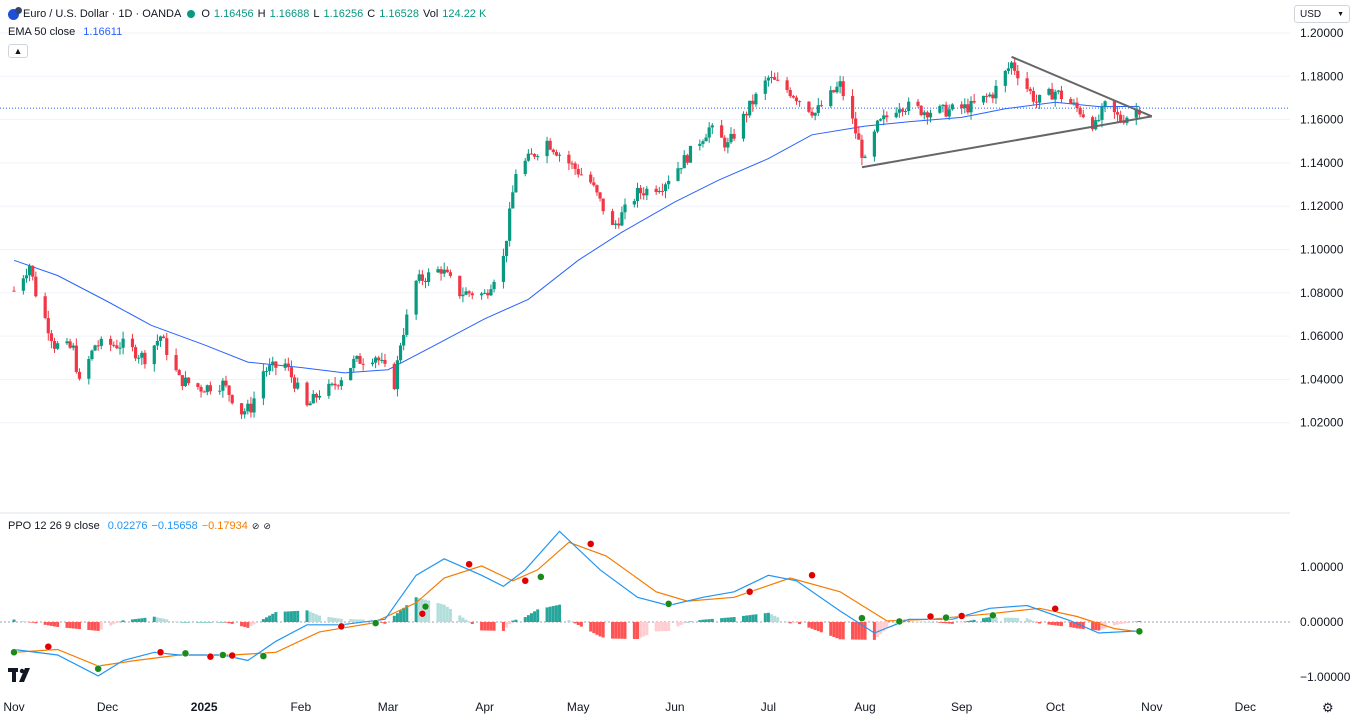 The image size is (1366, 722). What do you see at coordinates (102, 14) in the screenshot?
I see `symbol-title: Euro / U.S. Dollar · 1D · OANDA` at bounding box center [102, 14].